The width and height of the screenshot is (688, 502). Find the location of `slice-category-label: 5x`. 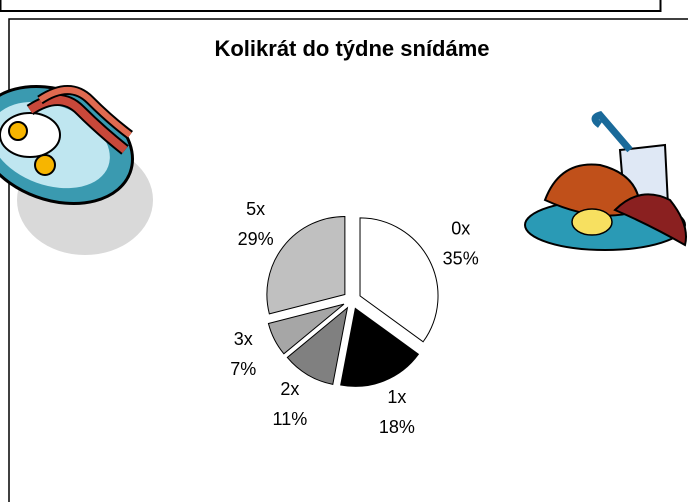

slice-category-label: 5x is located at coordinates (255, 209).